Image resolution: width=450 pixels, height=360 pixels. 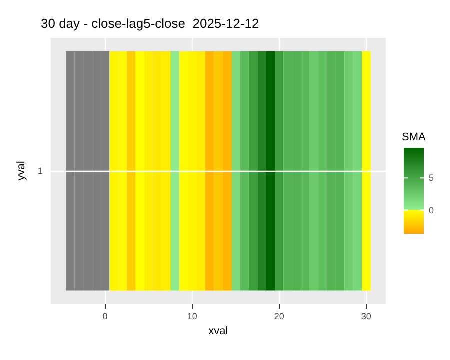 What do you see at coordinates (279, 317) in the screenshot?
I see `x-tick-label: 20` at bounding box center [279, 317].